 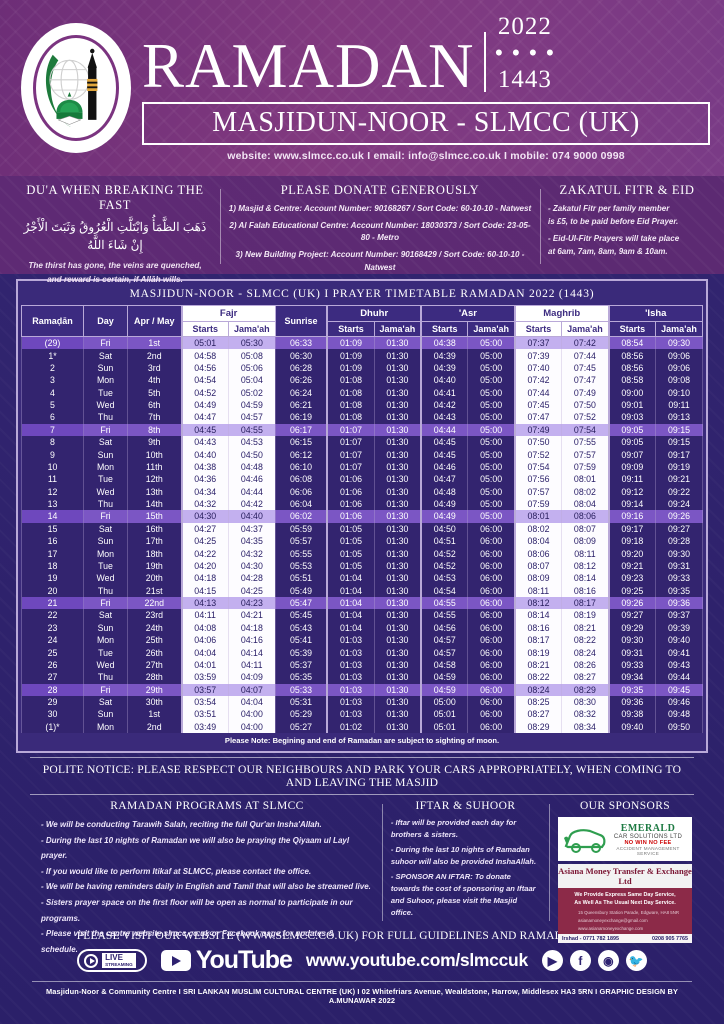 I want to click on youtube-logo: YouTube, so click(x=226, y=960).